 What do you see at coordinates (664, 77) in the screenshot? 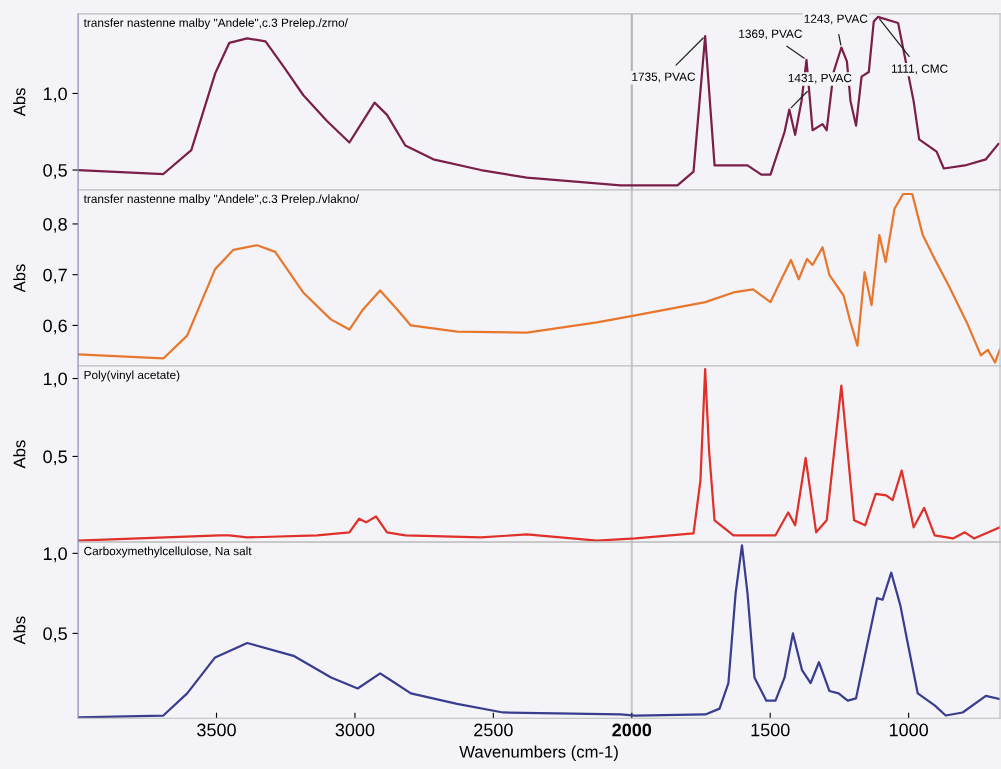
I see `annotation: 1735, PVAC` at bounding box center [664, 77].